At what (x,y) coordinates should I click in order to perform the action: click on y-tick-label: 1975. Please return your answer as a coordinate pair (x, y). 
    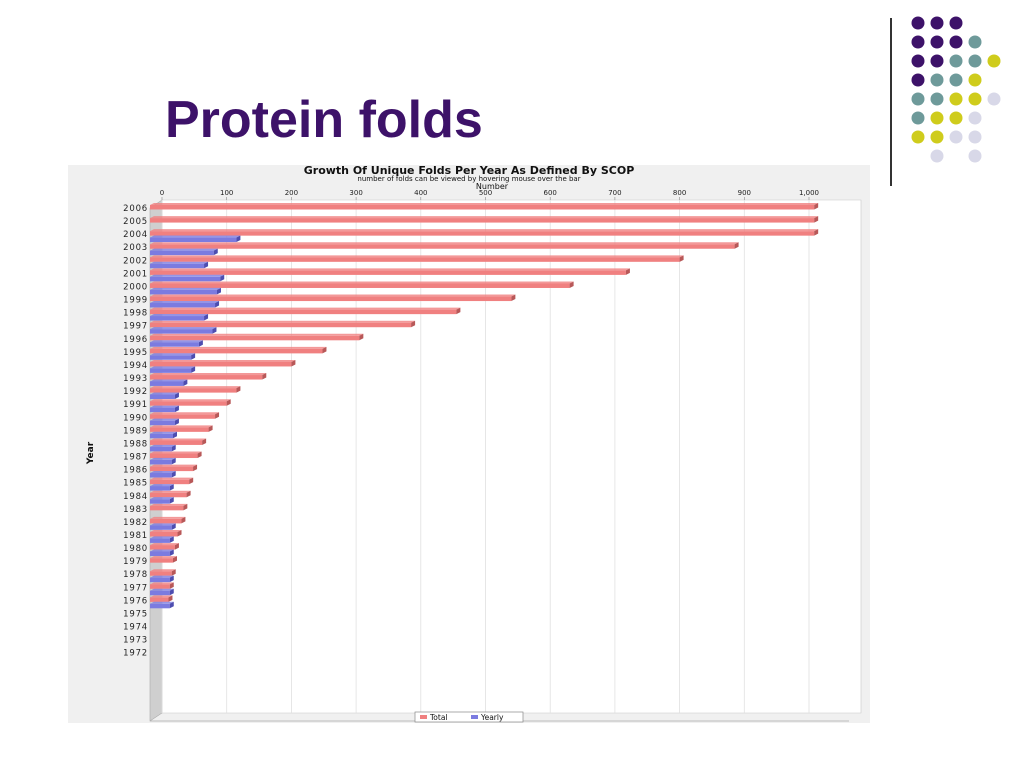
    Looking at the image, I should click on (135, 614).